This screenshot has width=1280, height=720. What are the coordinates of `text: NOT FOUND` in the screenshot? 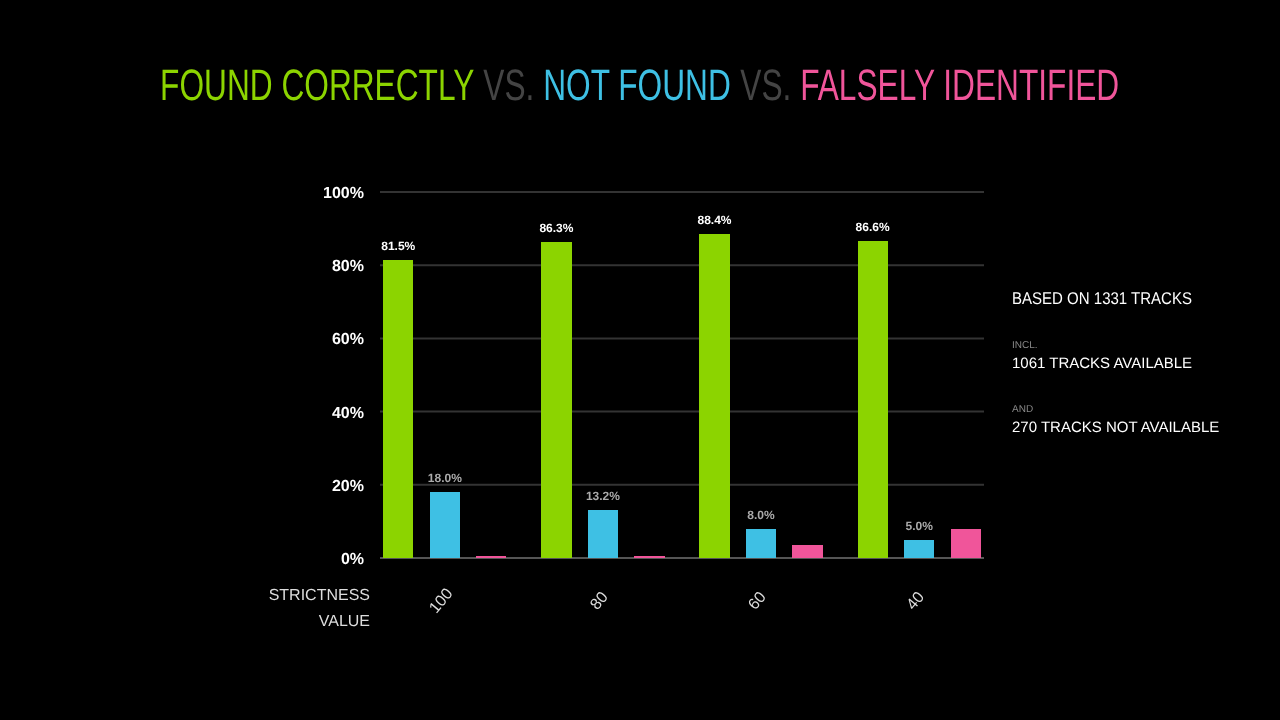 It's located at (637, 87).